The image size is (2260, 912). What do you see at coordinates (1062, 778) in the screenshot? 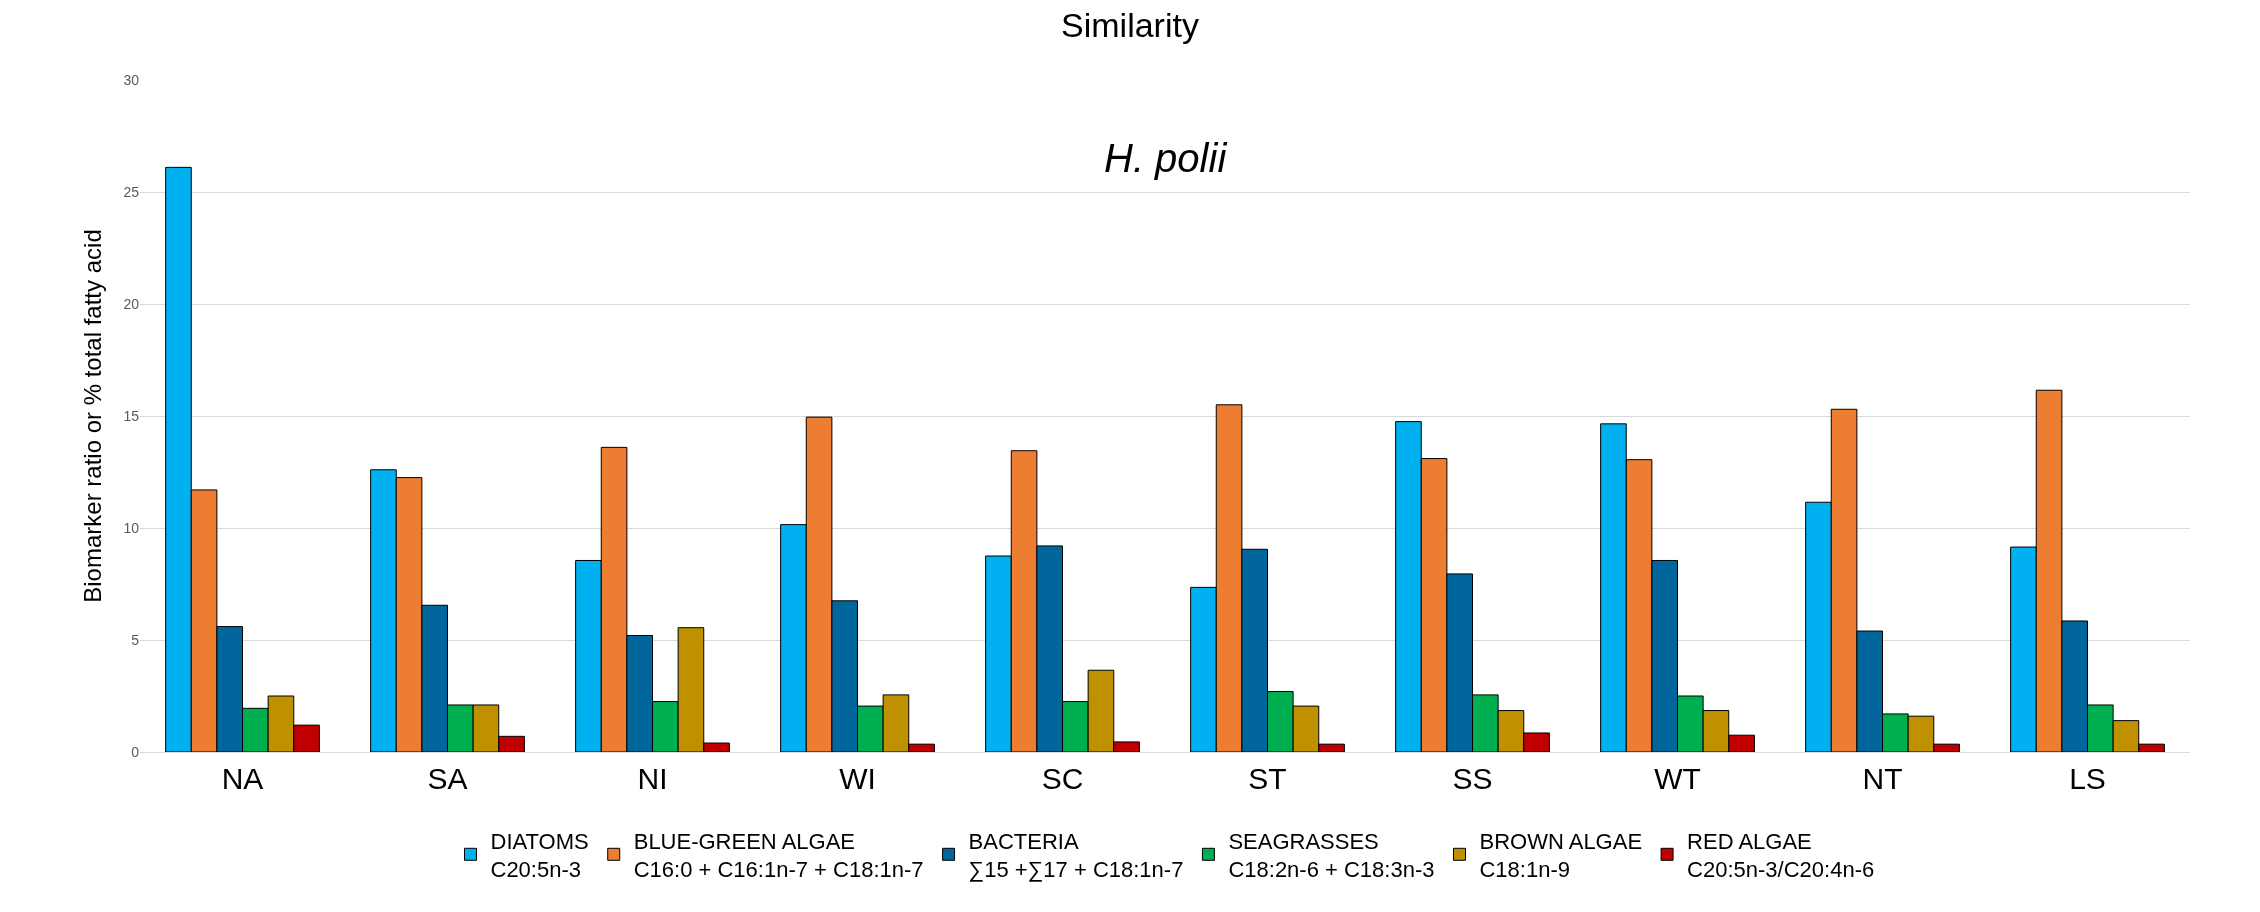
I see `x-tick-label: SC` at bounding box center [1062, 778].